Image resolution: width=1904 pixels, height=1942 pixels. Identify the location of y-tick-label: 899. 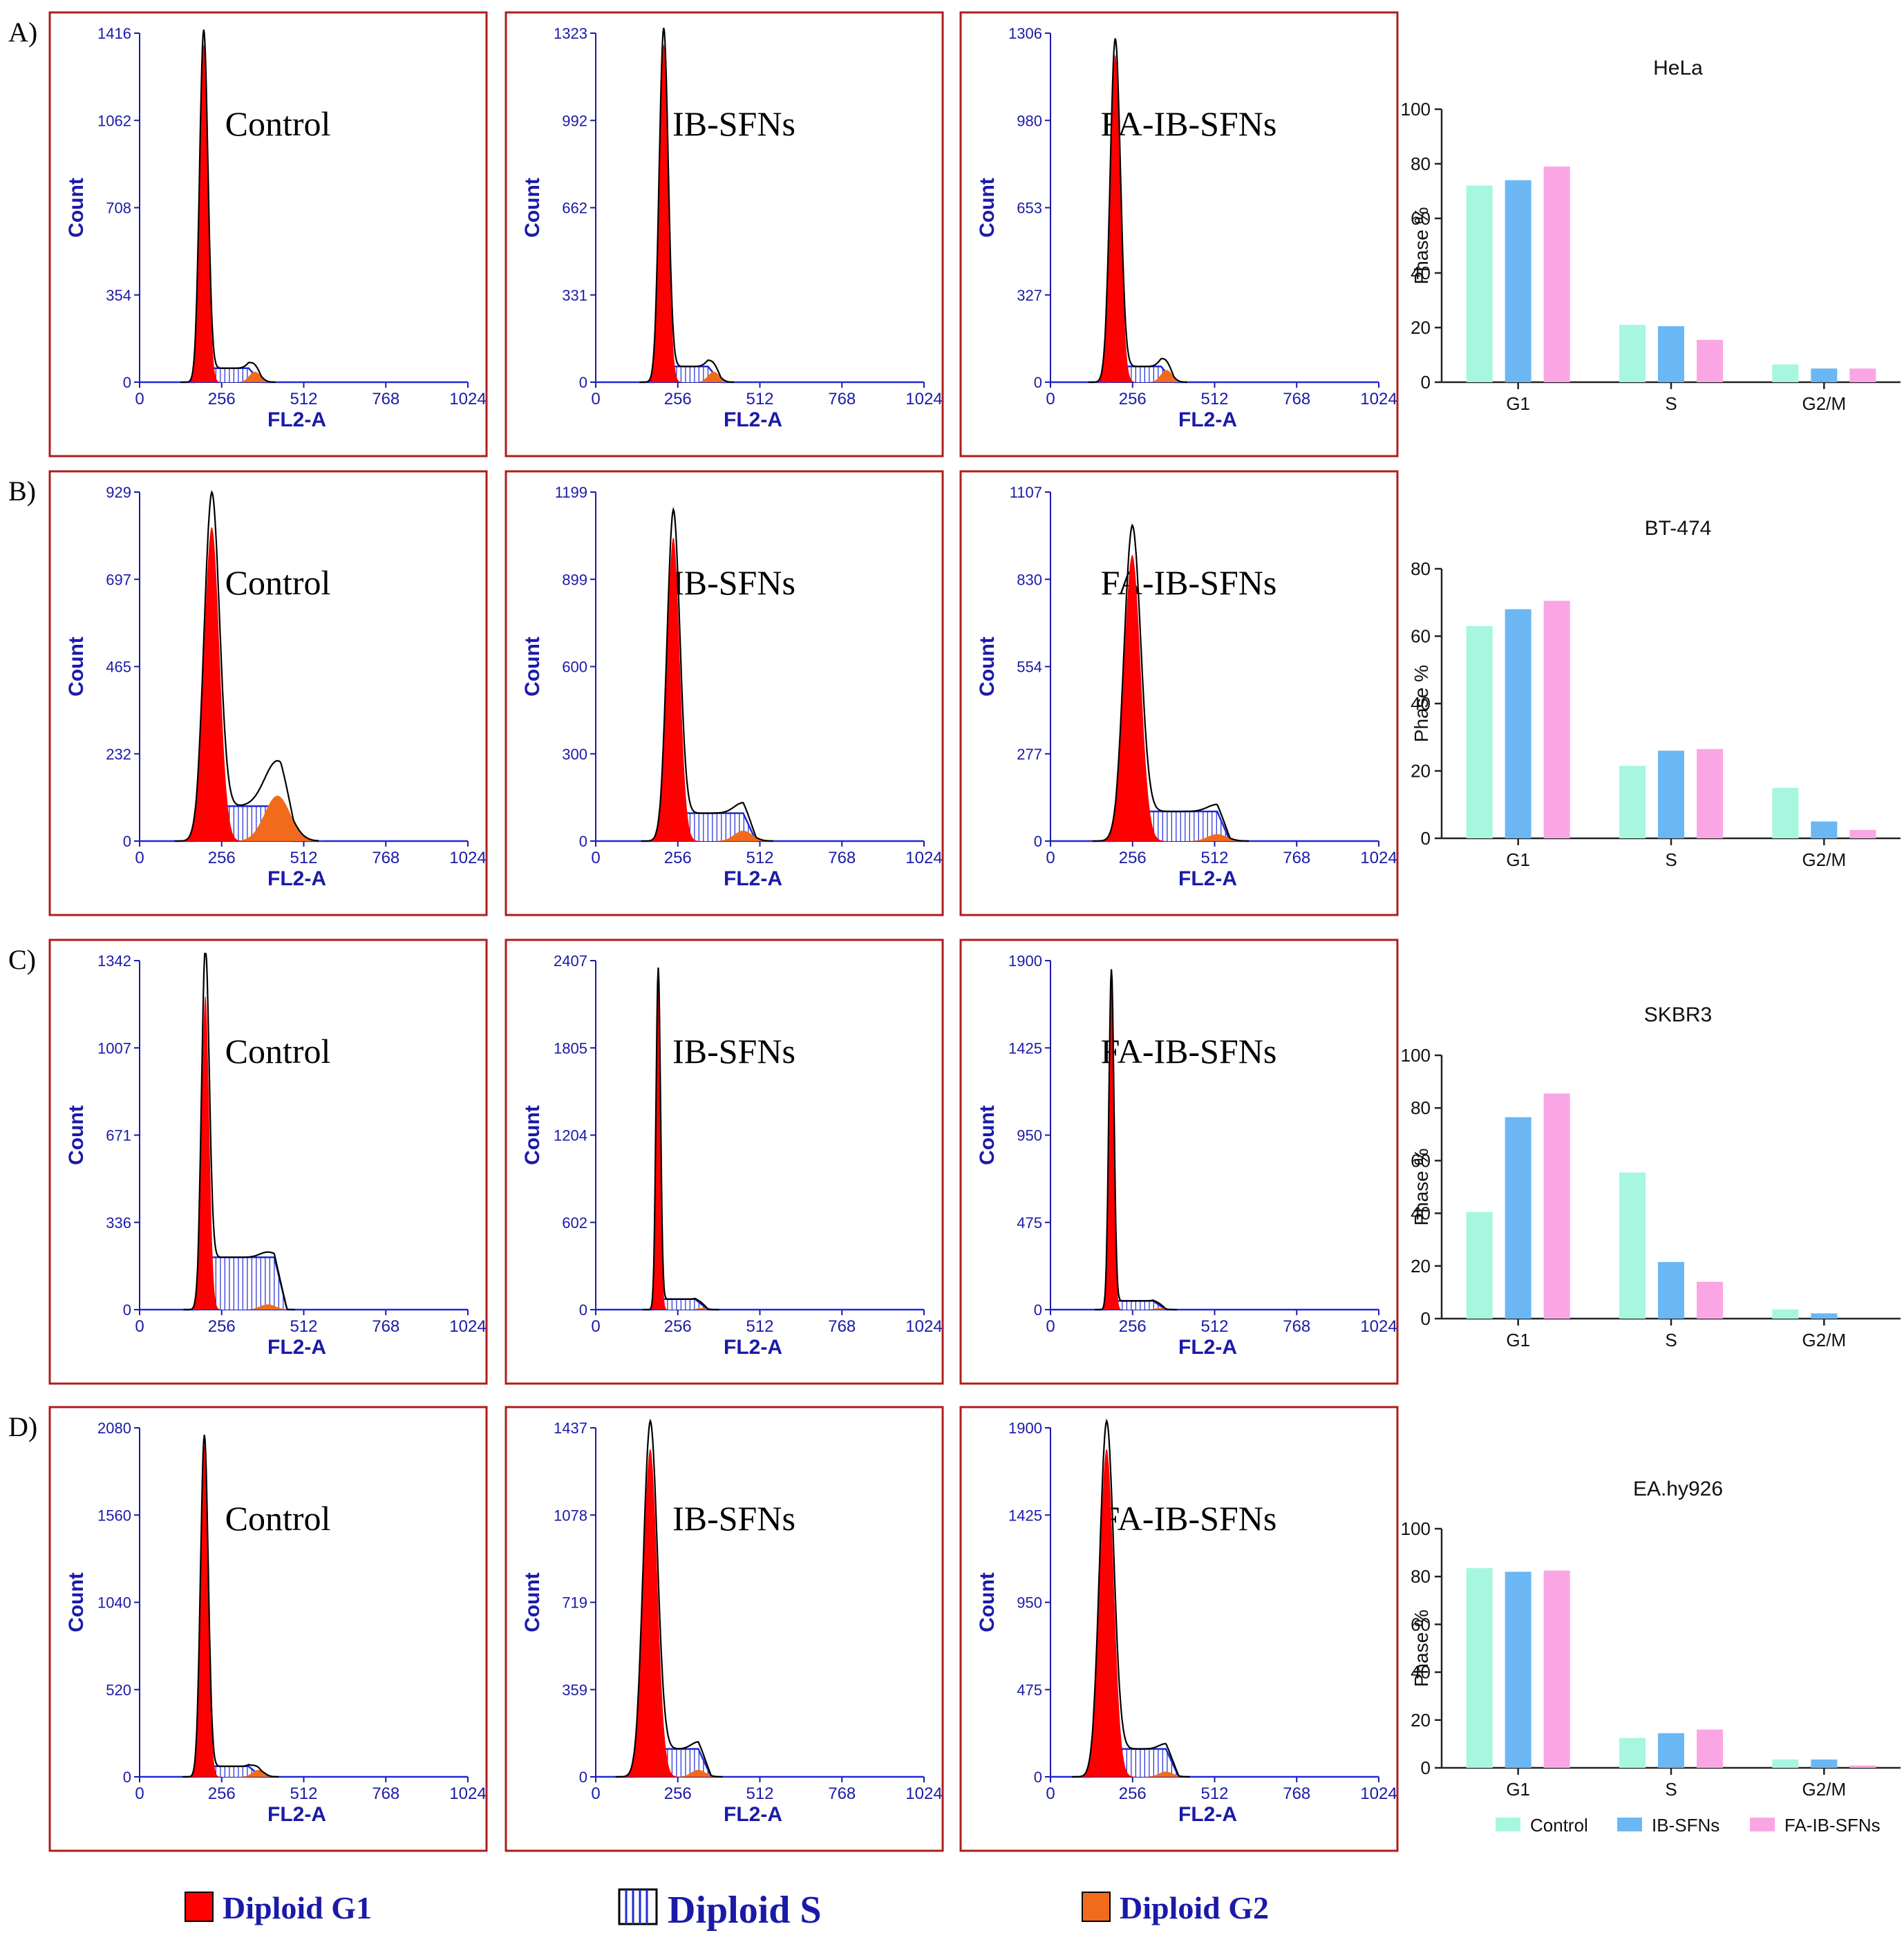
(574, 580).